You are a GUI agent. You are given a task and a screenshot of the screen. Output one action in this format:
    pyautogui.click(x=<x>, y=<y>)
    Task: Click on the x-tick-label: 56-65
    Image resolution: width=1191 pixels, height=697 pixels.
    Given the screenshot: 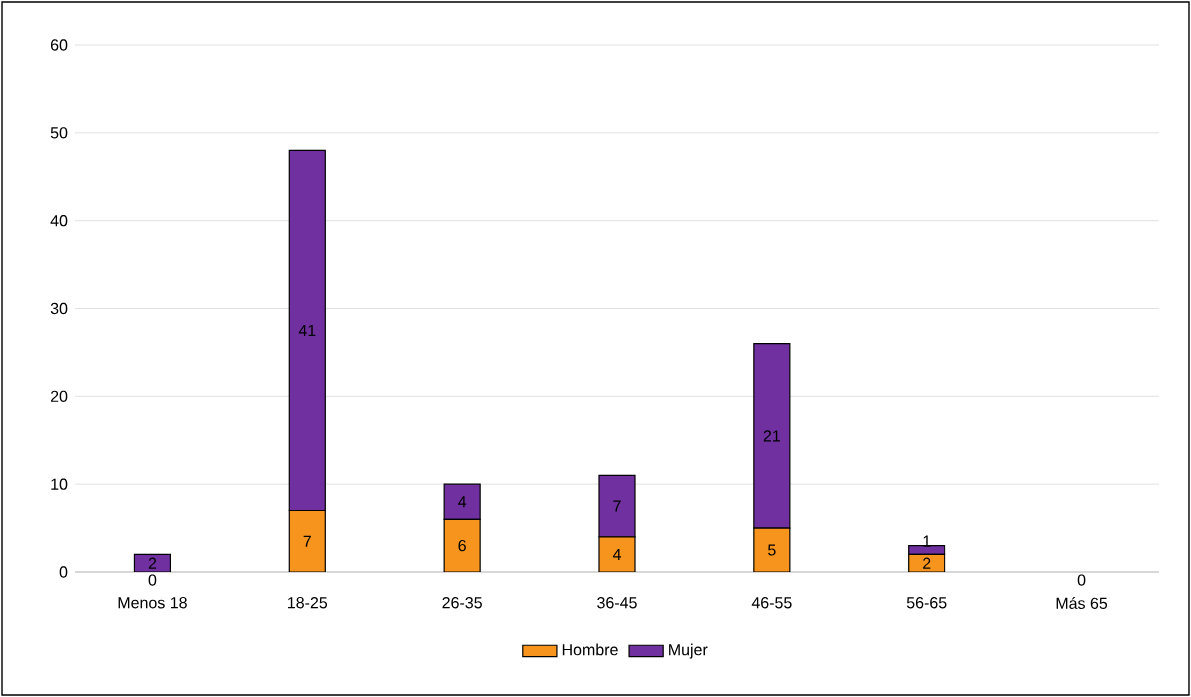 What is the action you would take?
    pyautogui.click(x=926, y=603)
    